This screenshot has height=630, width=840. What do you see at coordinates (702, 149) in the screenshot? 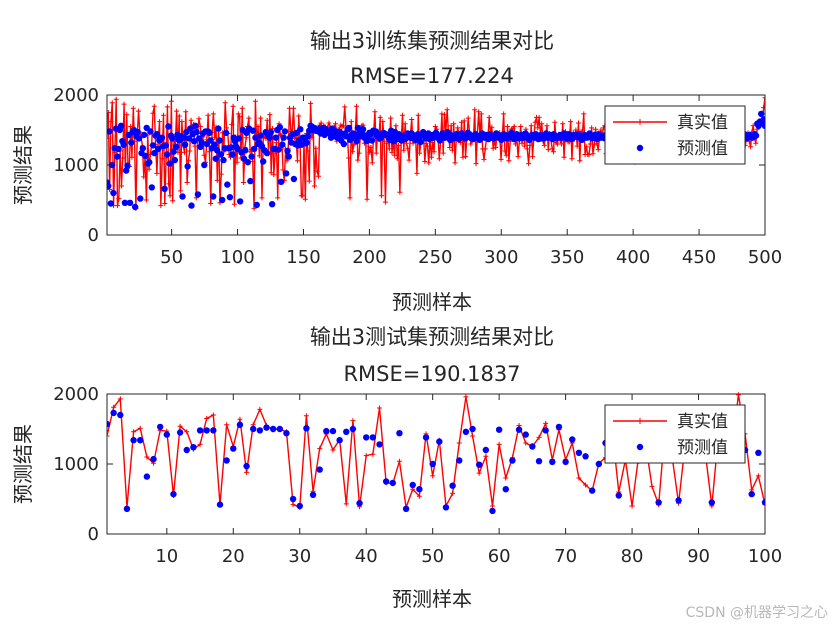
I see `train-legend-predicted-label: 预测值` at bounding box center [702, 149].